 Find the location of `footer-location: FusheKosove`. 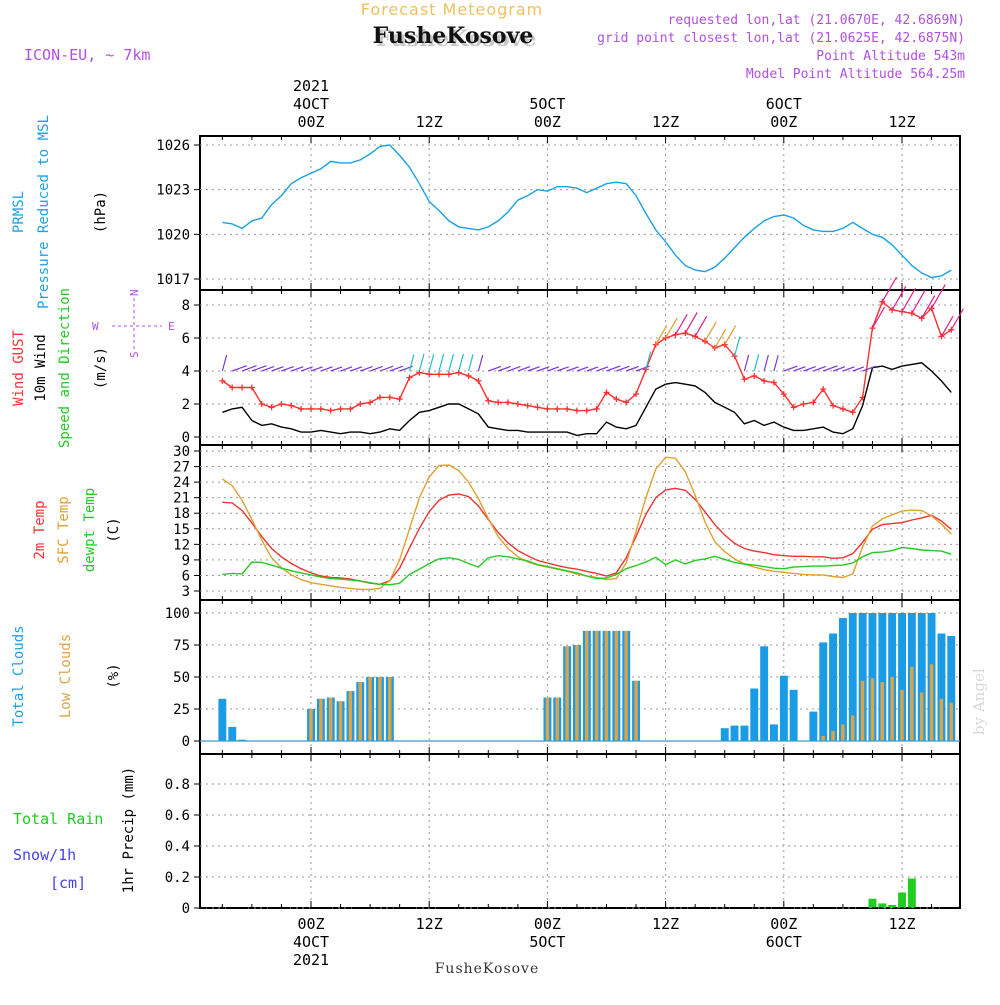

footer-location: FusheKosove is located at coordinates (487, 969).